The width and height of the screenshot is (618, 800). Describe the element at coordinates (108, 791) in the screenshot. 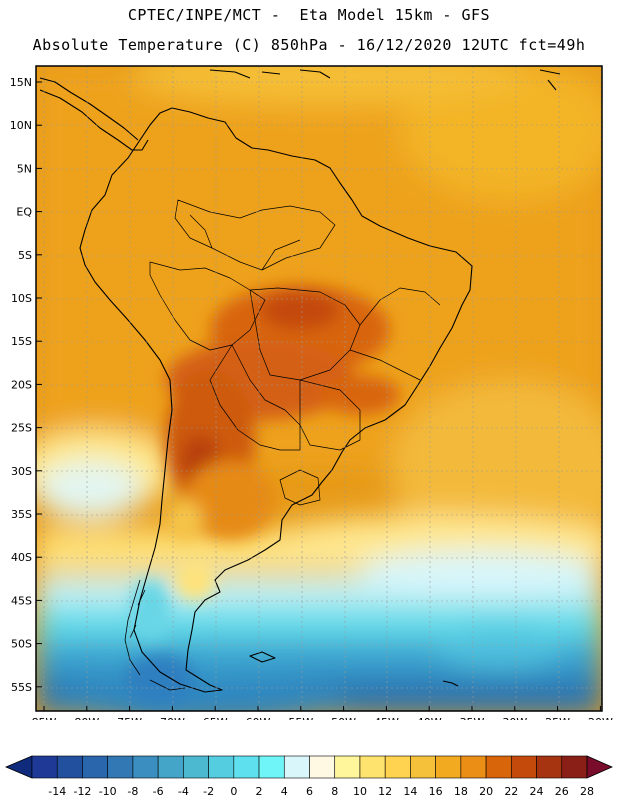

I see `colorbar-label: -10` at that location.